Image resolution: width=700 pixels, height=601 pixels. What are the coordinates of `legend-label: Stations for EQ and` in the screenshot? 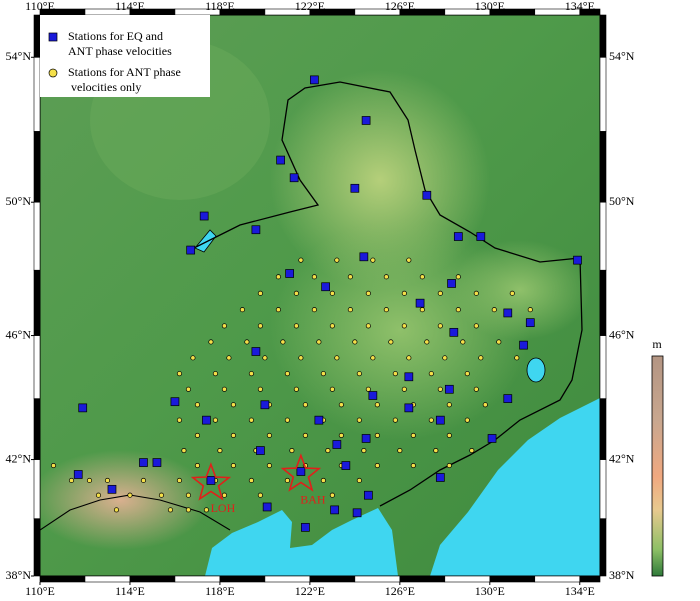 It's located at (115, 36).